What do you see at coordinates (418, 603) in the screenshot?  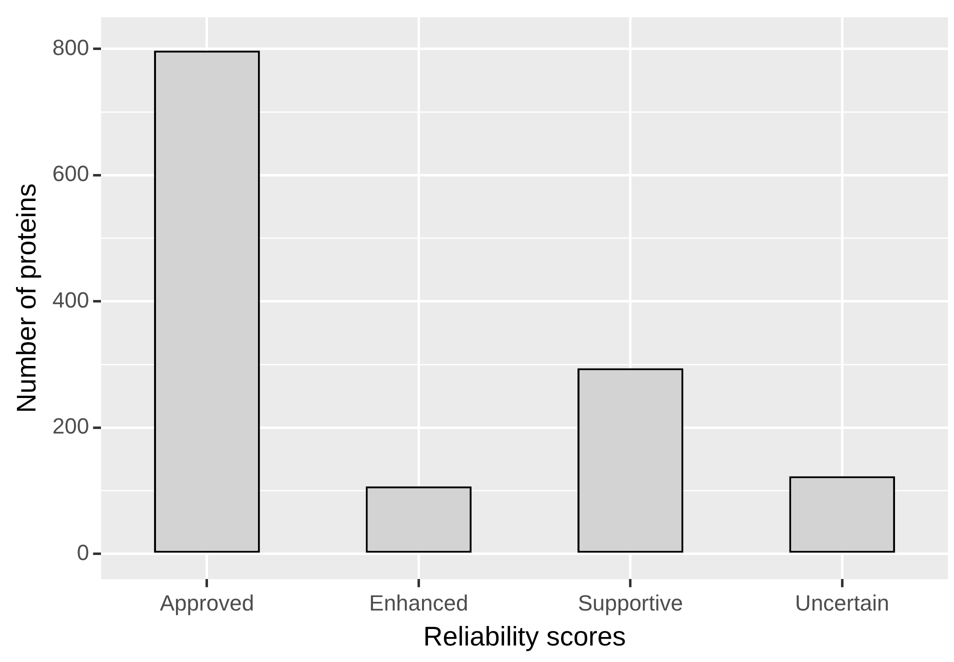 I see `x-tick-label: Enhanced` at bounding box center [418, 603].